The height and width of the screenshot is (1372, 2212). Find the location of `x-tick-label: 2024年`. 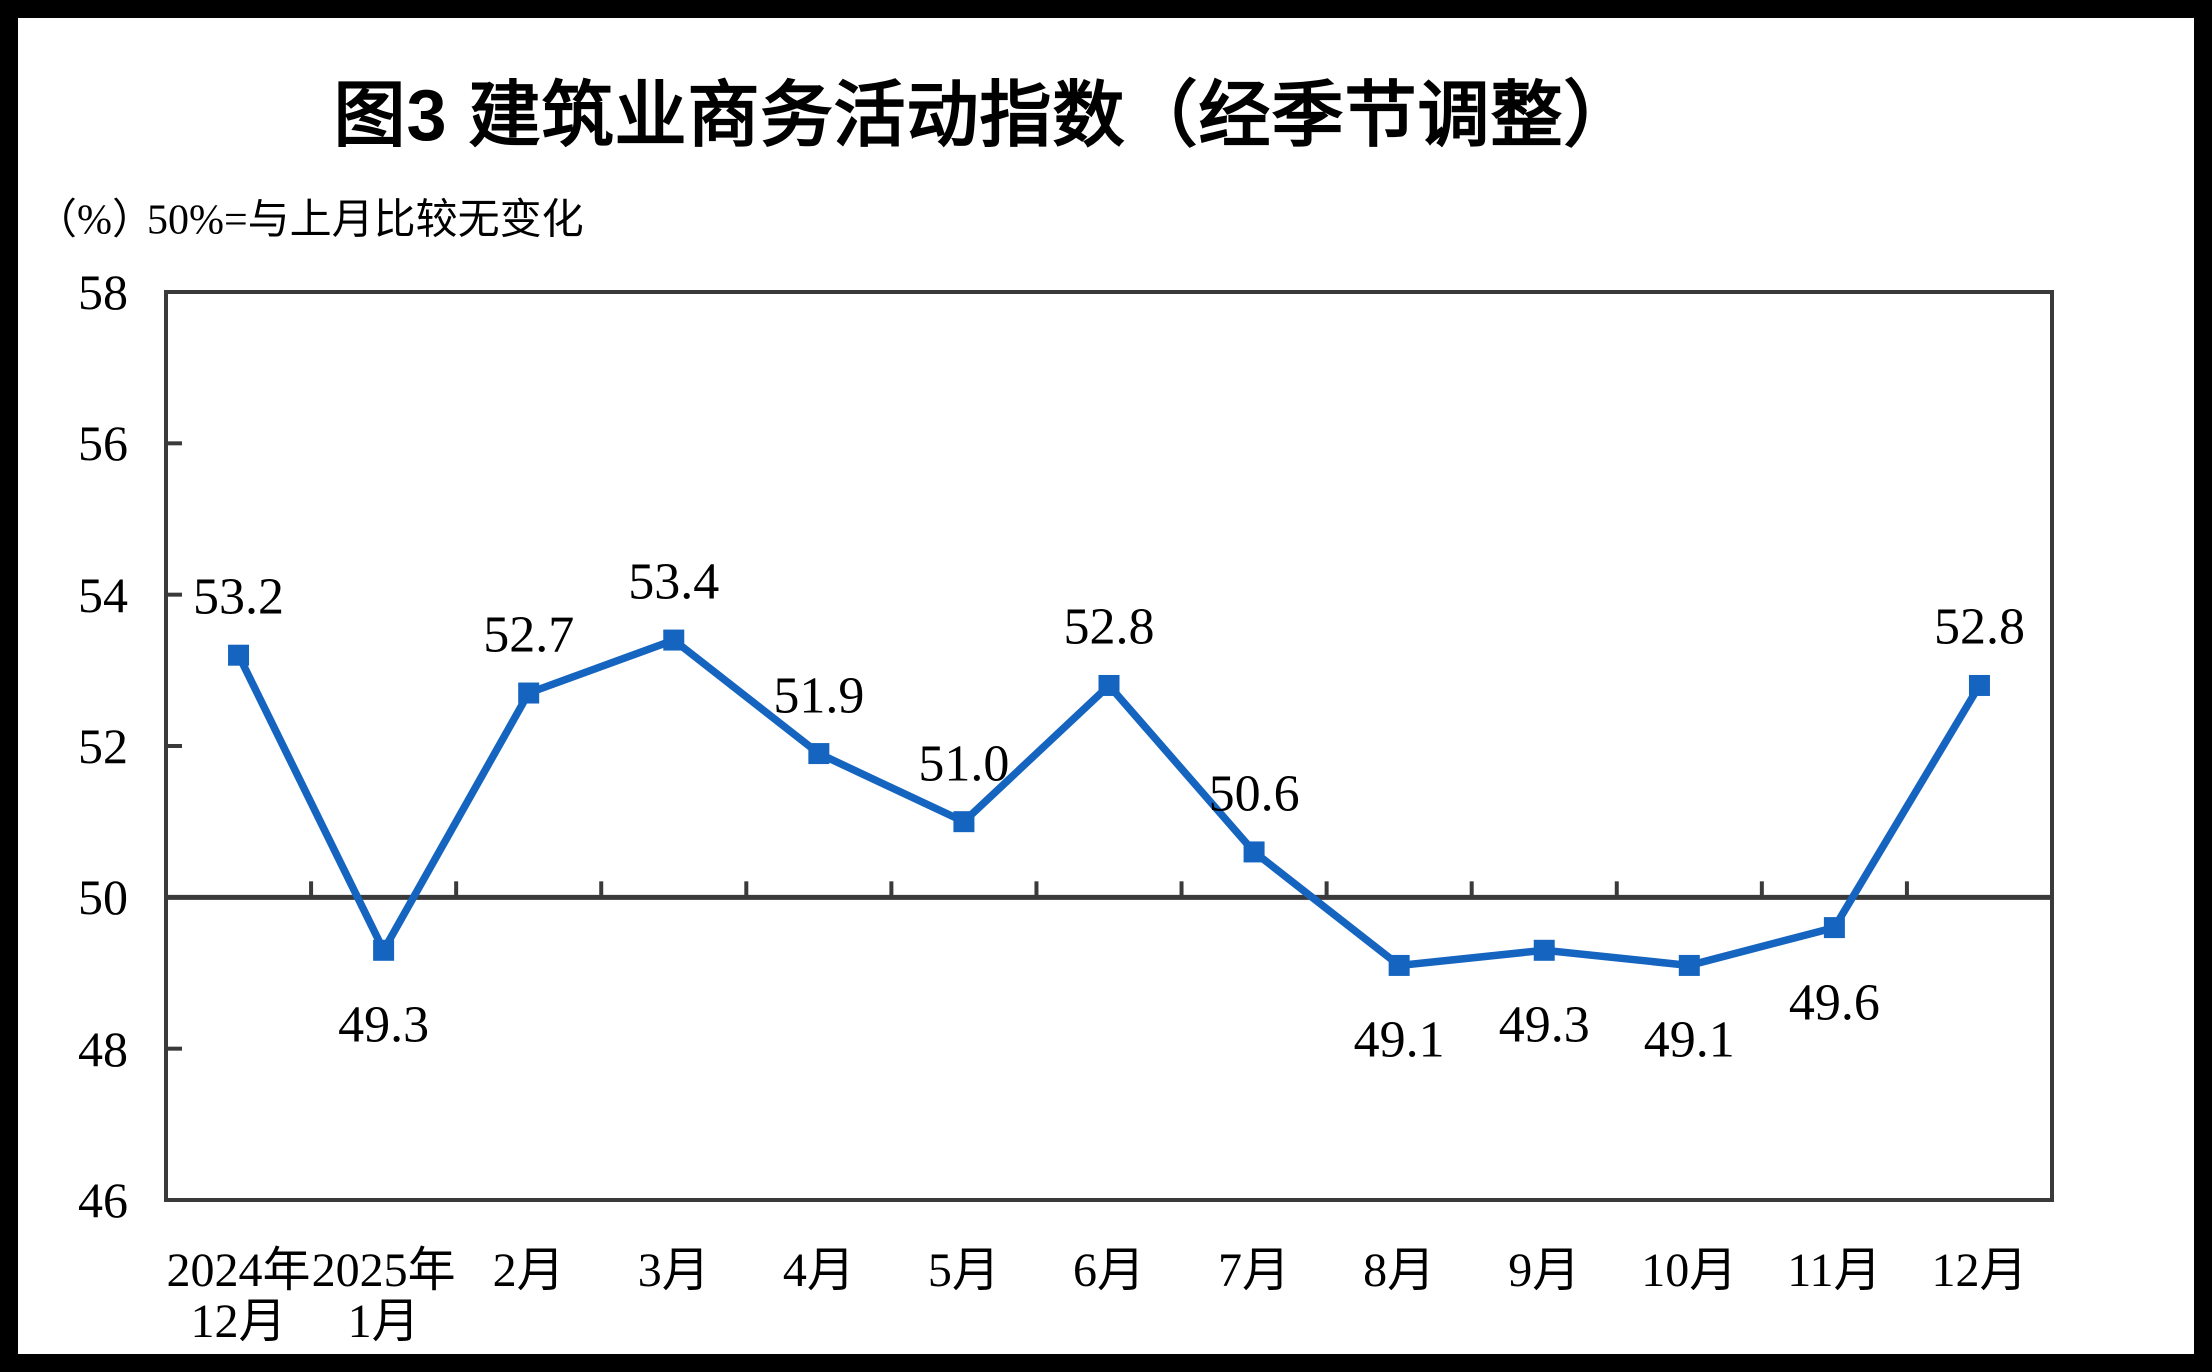

x-tick-label: 2024年 is located at coordinates (238, 1270).